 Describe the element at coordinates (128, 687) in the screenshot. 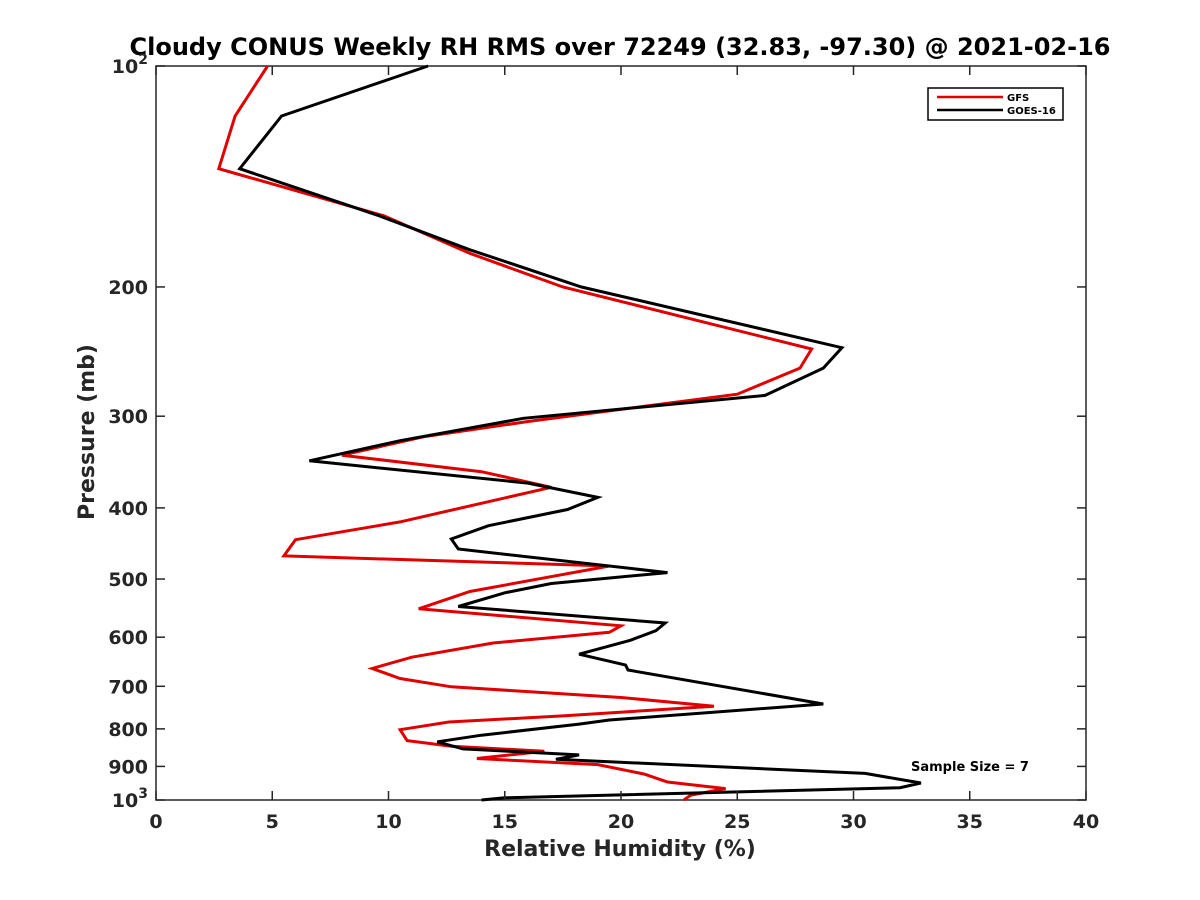

I see `y-tick-label: 700` at that location.